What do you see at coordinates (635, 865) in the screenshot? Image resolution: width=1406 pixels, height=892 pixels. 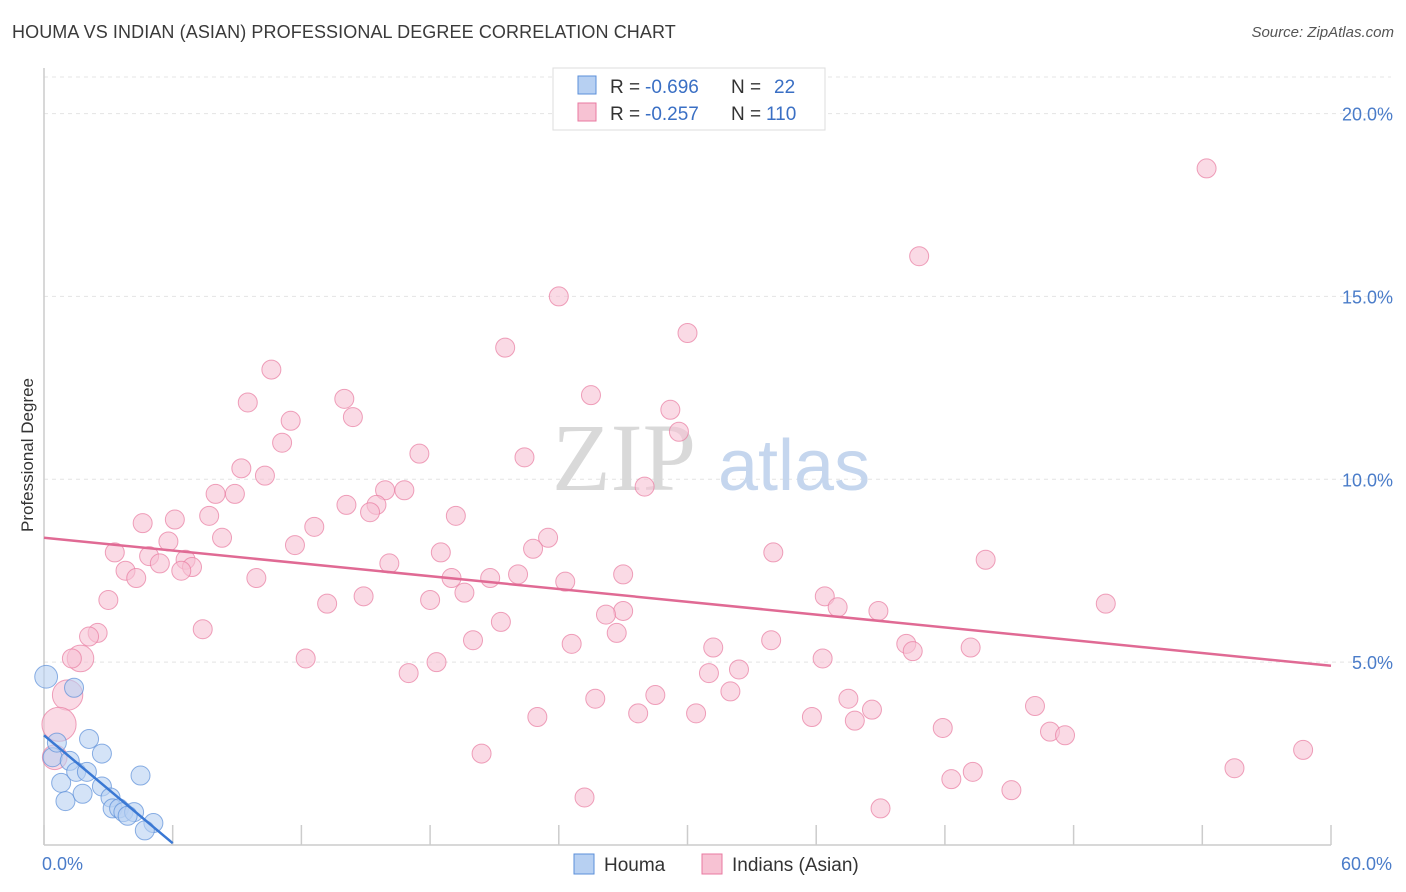 I see `bottom-legend-houma: Houma` at bounding box center [635, 865].